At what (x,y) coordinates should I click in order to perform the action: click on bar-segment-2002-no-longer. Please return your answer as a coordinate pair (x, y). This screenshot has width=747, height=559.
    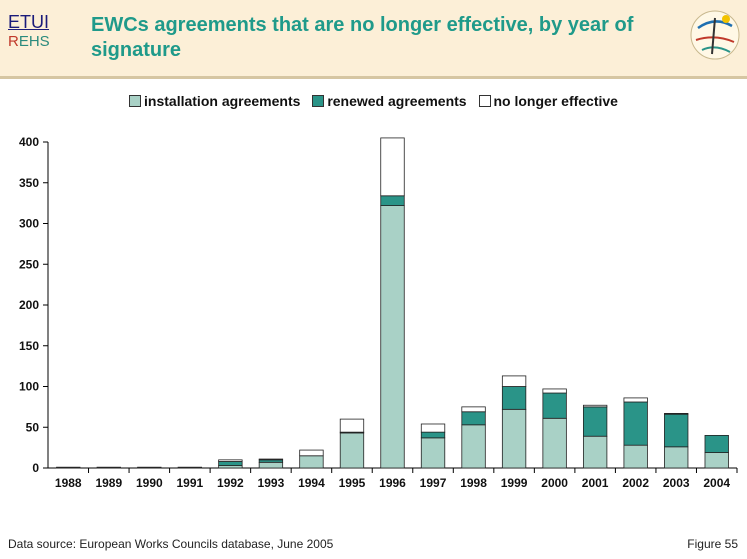
    Looking at the image, I should click on (635, 400).